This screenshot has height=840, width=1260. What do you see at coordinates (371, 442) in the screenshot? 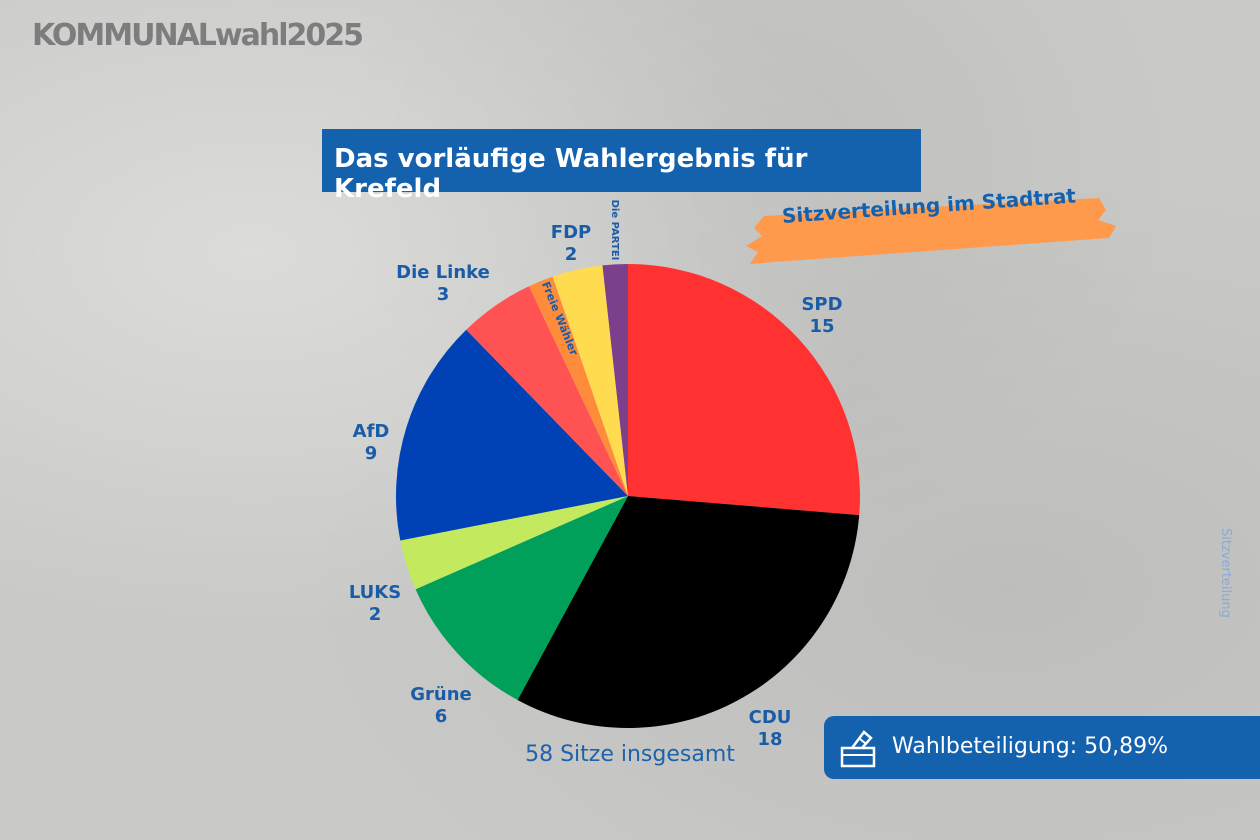
I see `slice-label-afd: AfD 9` at bounding box center [371, 442].